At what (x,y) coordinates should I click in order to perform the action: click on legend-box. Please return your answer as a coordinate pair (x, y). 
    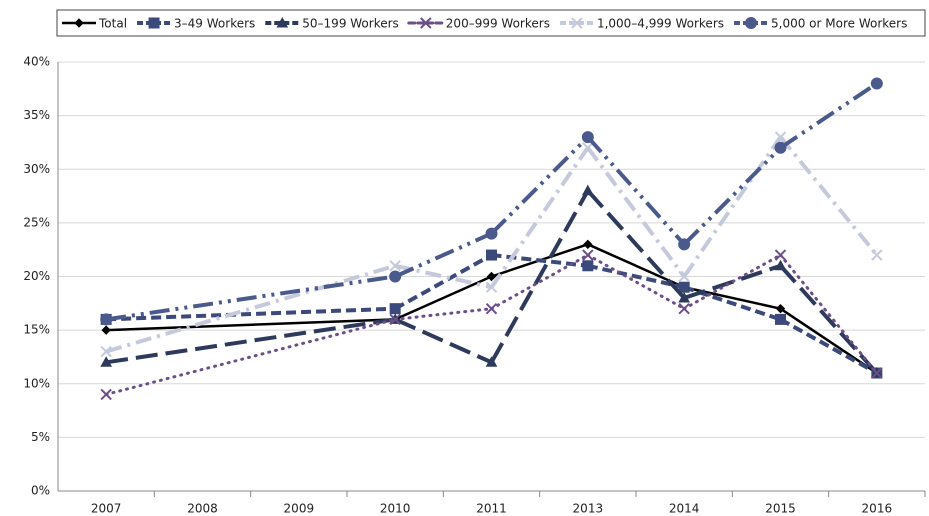
    Looking at the image, I should click on (491, 23).